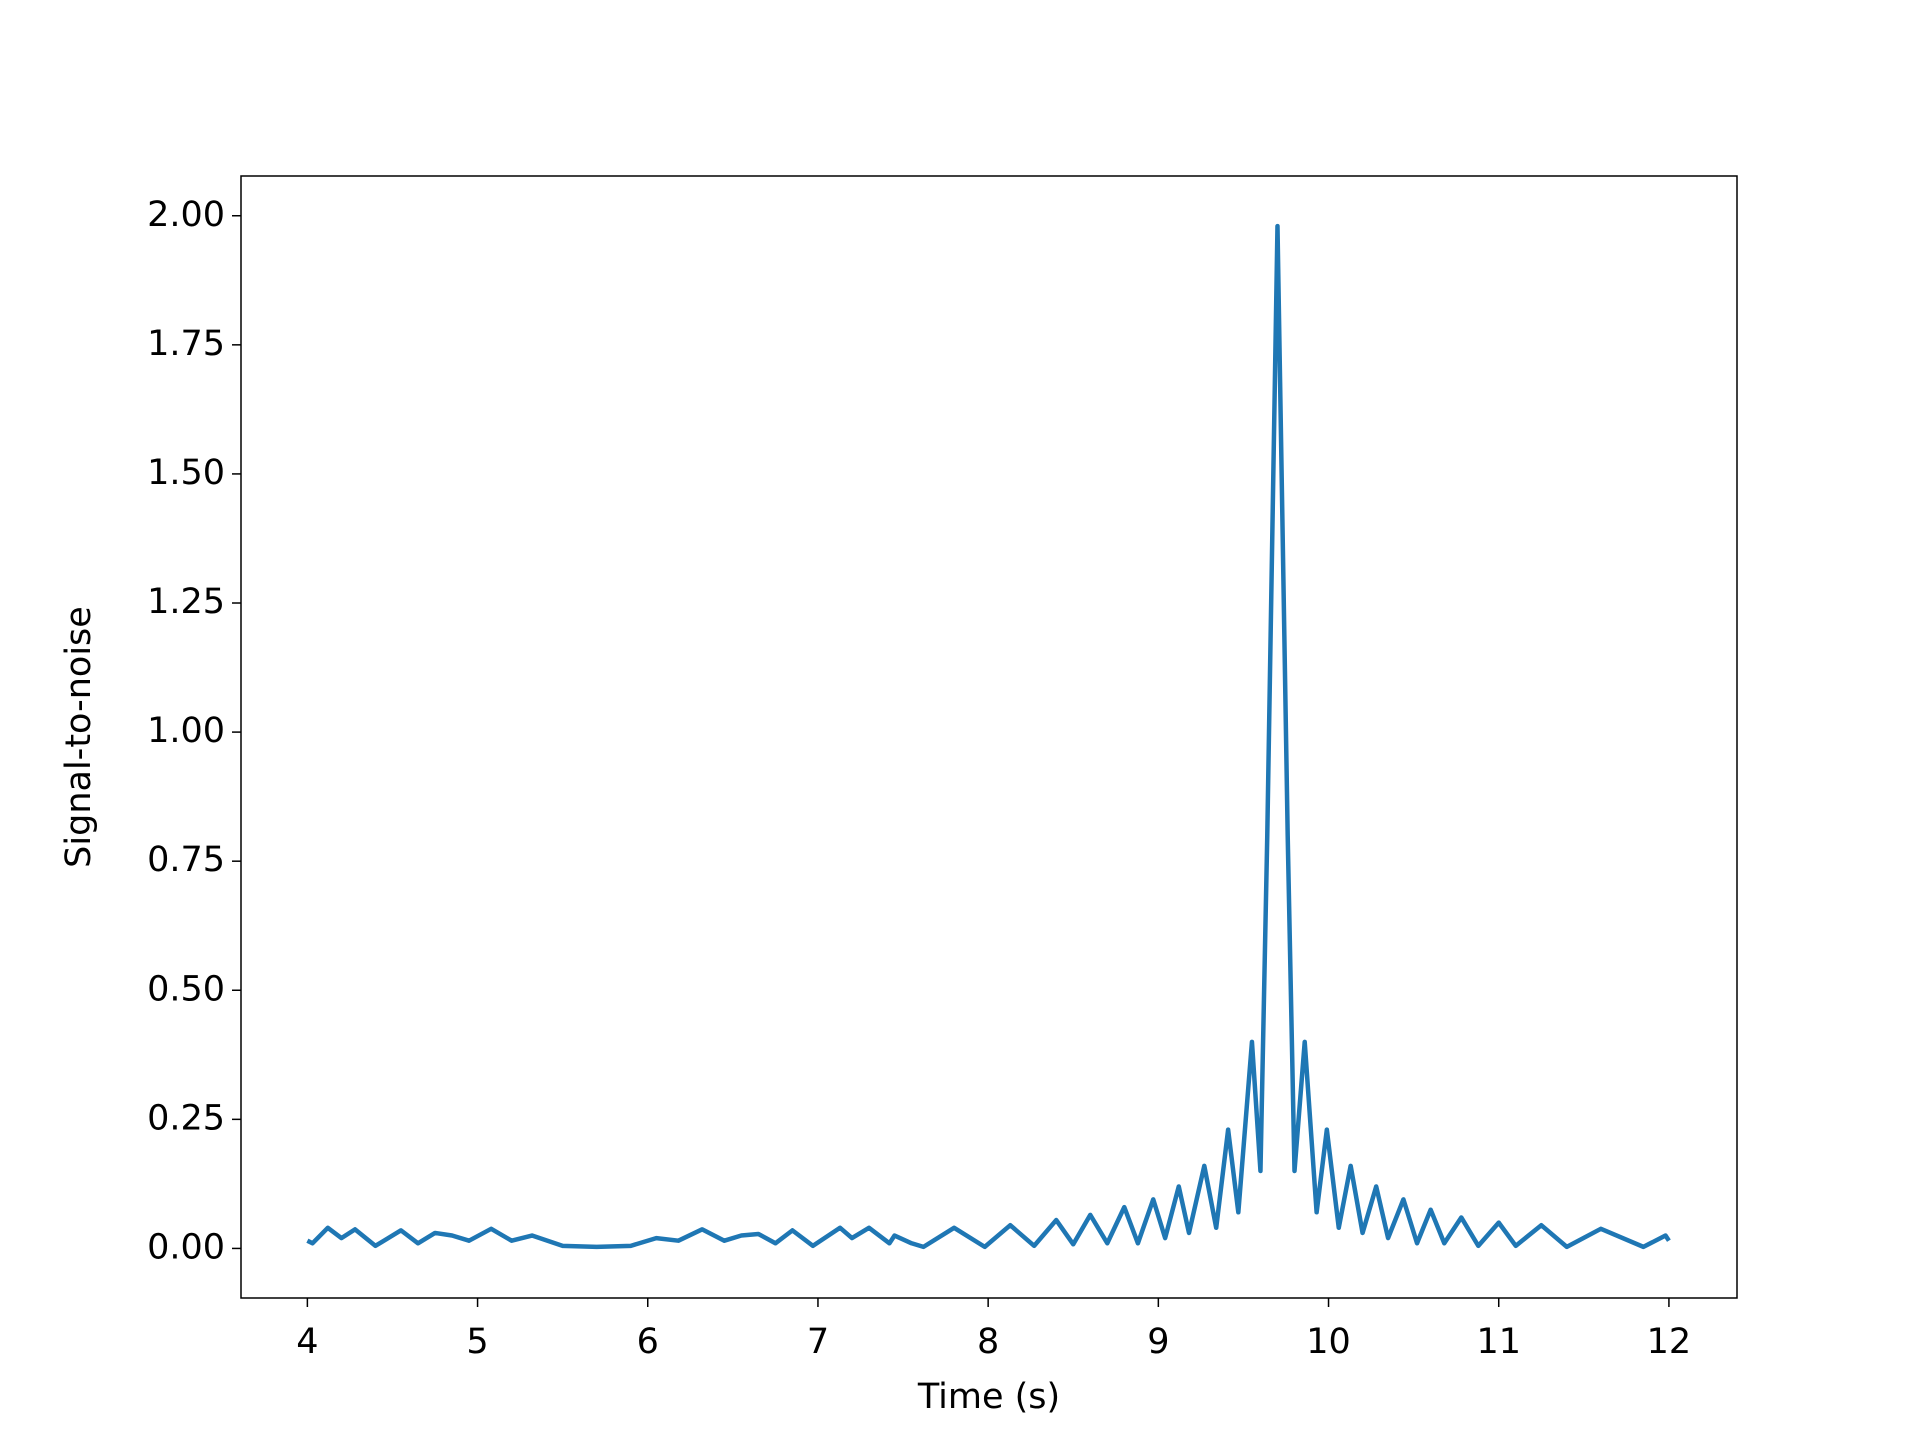 This screenshot has width=1920, height=1440. I want to click on x-tick-label: 7, so click(818, 1342).